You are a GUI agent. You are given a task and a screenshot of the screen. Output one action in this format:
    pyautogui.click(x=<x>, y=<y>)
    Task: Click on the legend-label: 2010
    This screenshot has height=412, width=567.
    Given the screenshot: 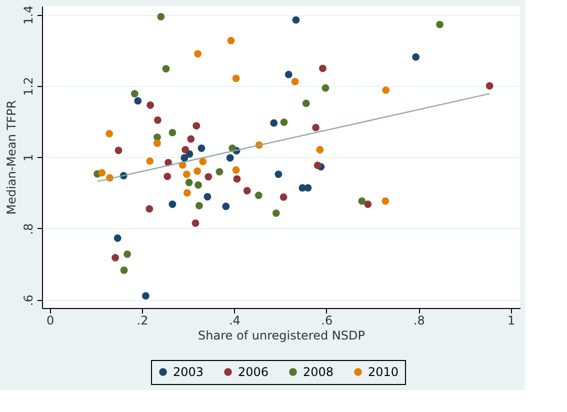 What is the action you would take?
    pyautogui.click(x=383, y=372)
    